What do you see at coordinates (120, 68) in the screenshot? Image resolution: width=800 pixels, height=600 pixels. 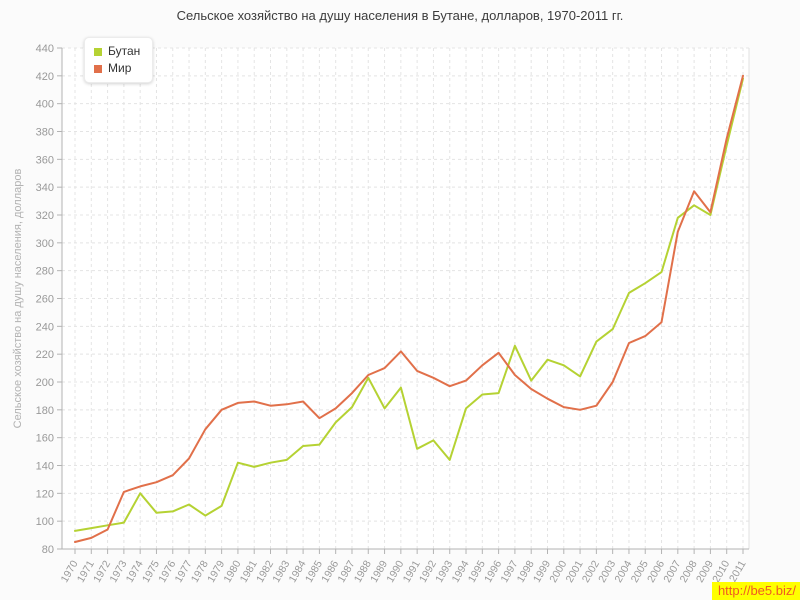 I see `mir-series-label: Мир` at bounding box center [120, 68].